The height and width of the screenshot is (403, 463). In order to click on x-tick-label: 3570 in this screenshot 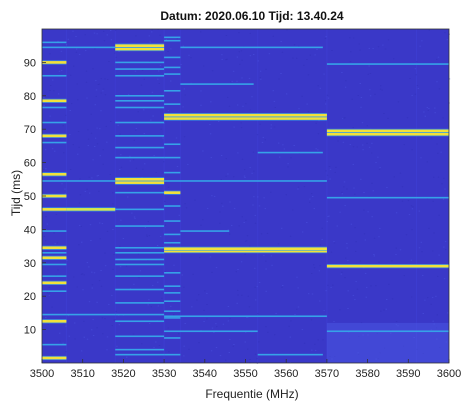, I will do `click(327, 374)`.